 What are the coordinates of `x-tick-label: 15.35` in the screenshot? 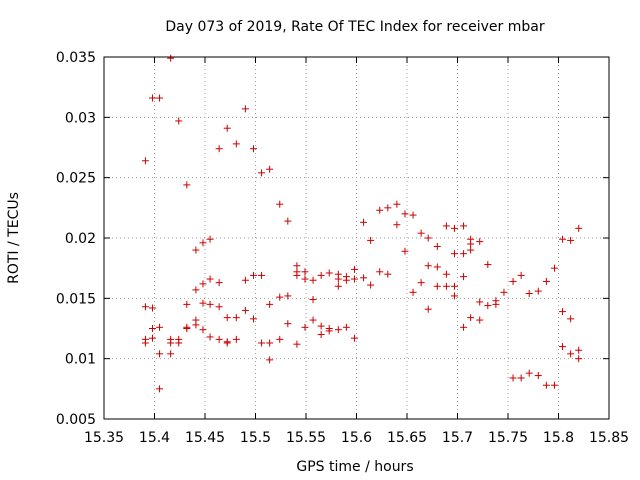 It's located at (104, 438).